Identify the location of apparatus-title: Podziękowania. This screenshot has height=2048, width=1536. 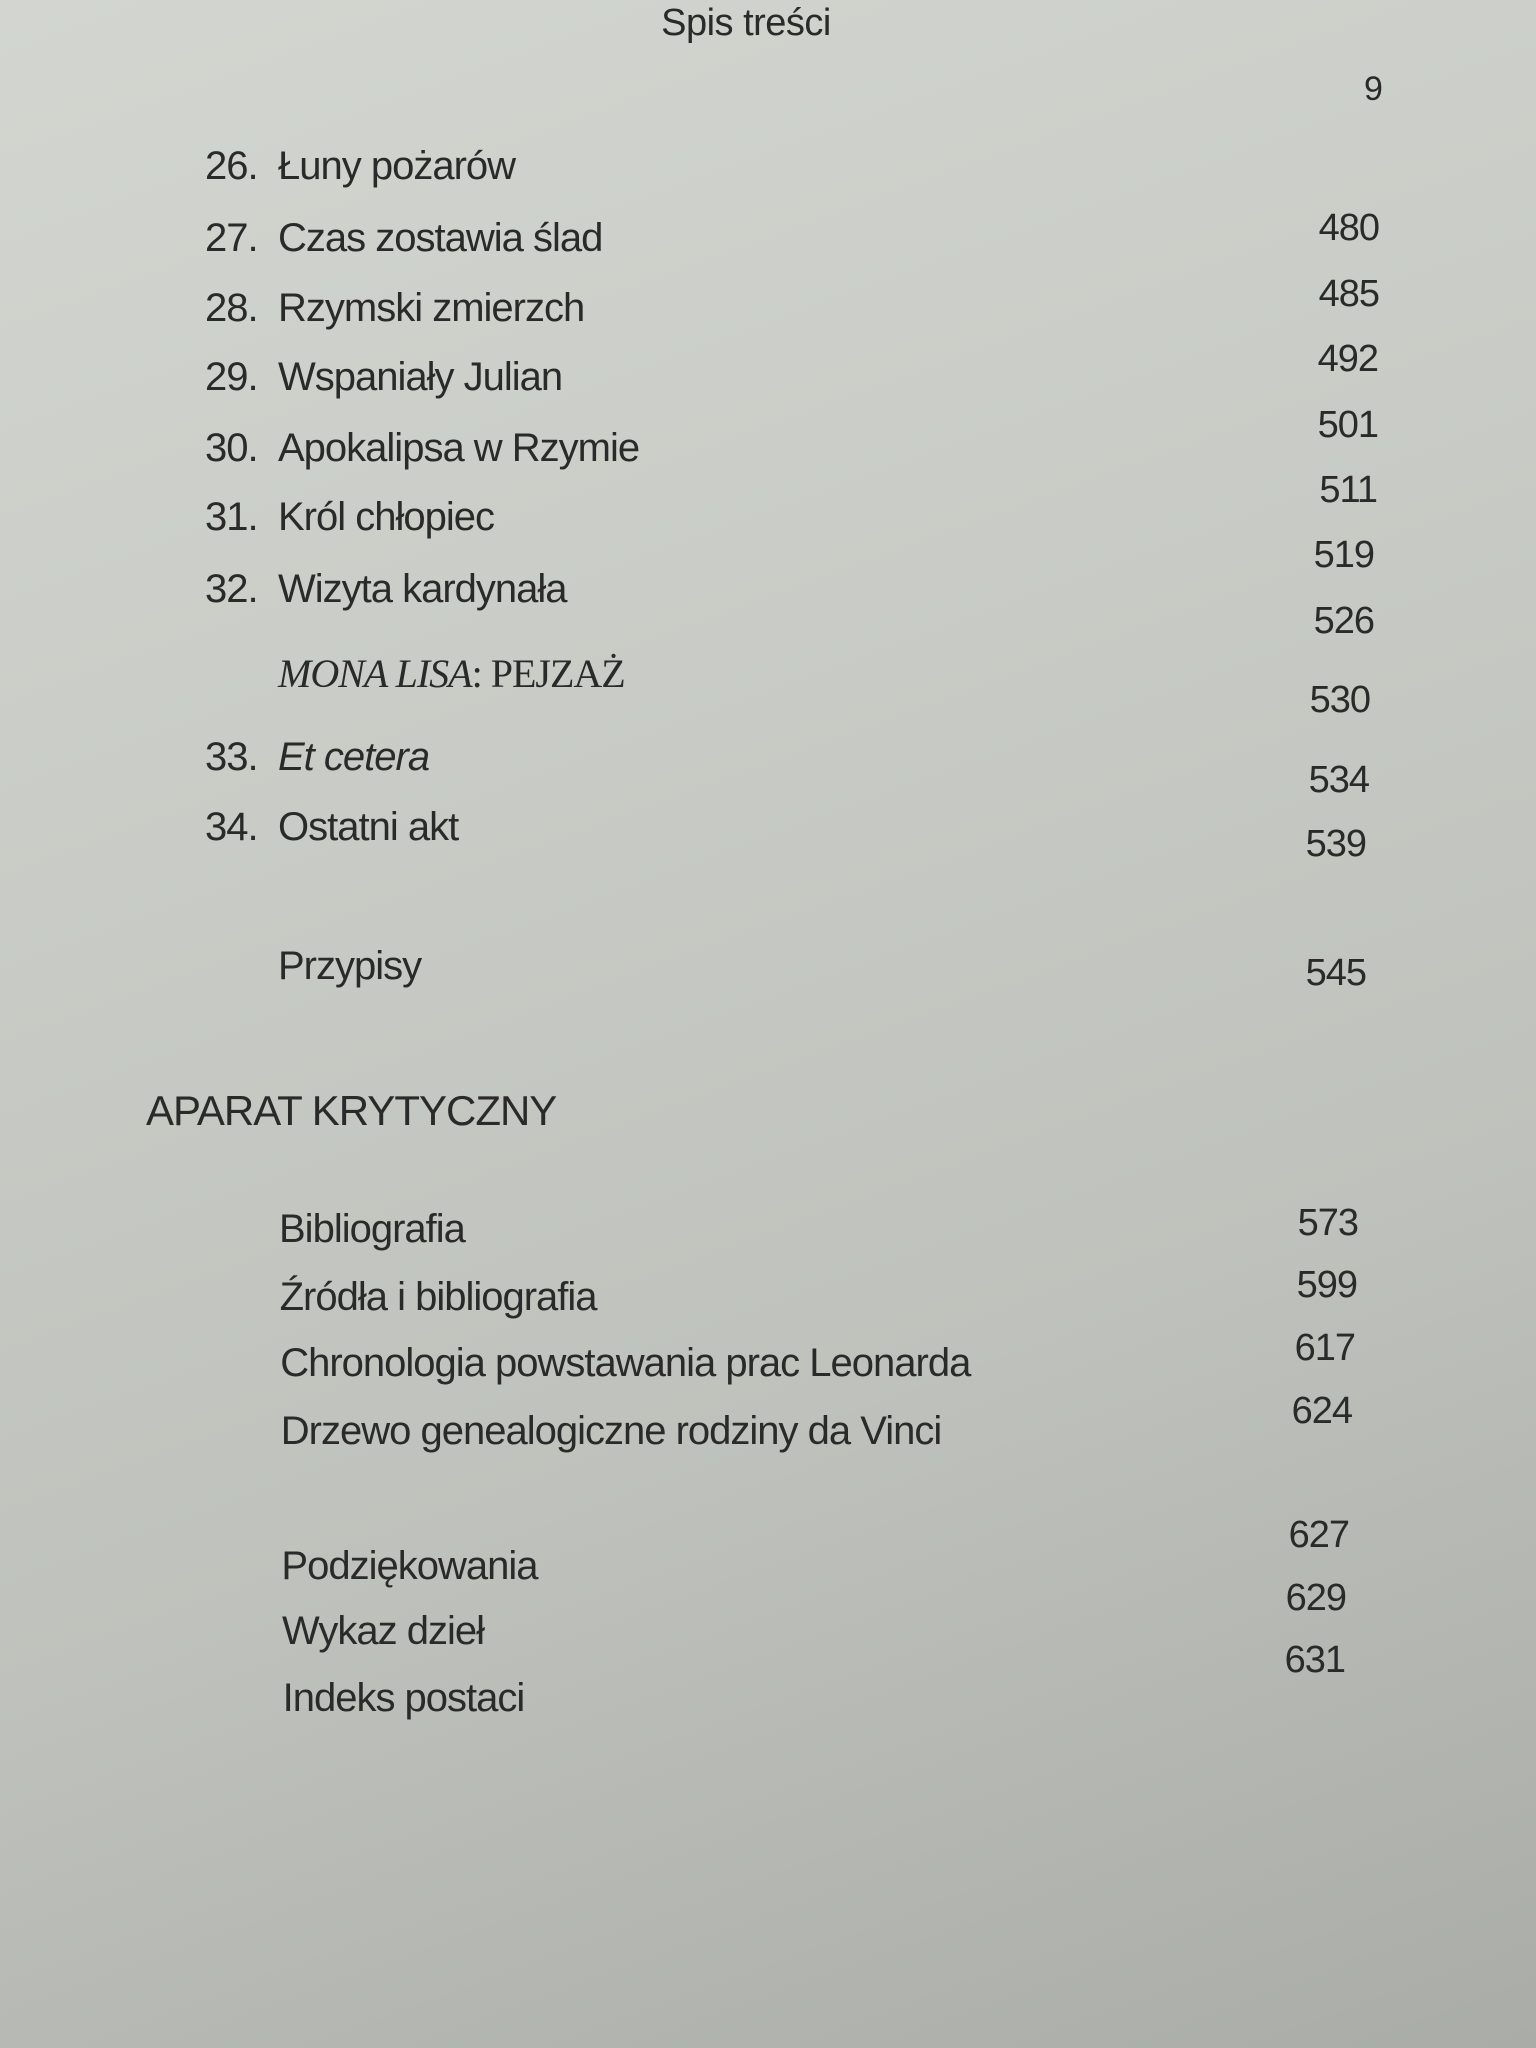
(409, 1566).